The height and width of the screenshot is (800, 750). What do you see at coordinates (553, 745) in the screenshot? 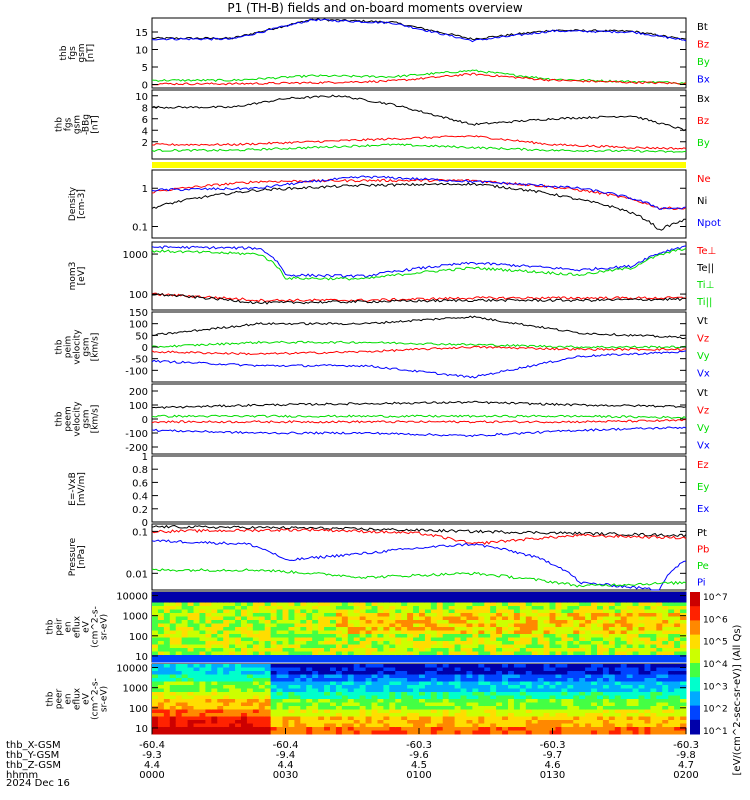
I see `xaxis-row-value: -60.3` at bounding box center [553, 745].